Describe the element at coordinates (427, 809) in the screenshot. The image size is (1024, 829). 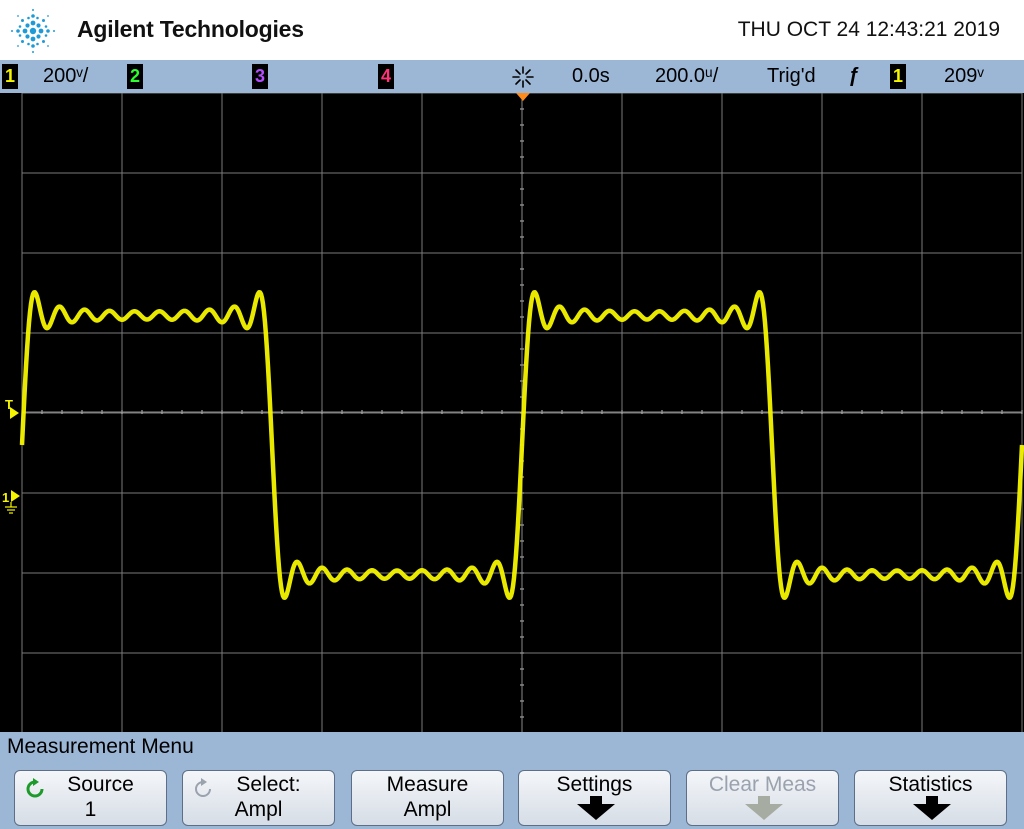
I see `measure-button-value: Ampl` at that location.